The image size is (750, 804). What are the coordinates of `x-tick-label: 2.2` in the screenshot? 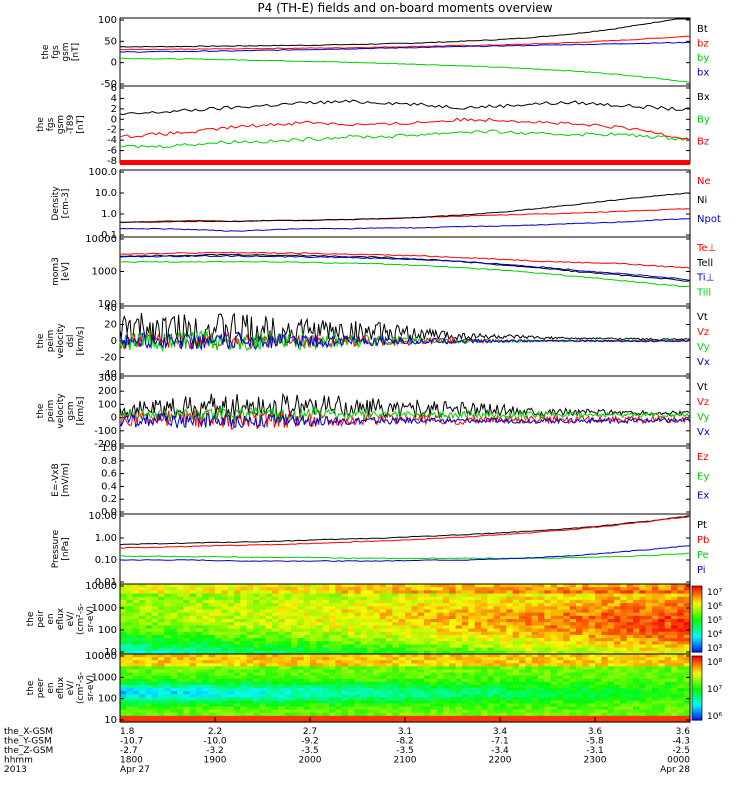 It's located at (215, 732).